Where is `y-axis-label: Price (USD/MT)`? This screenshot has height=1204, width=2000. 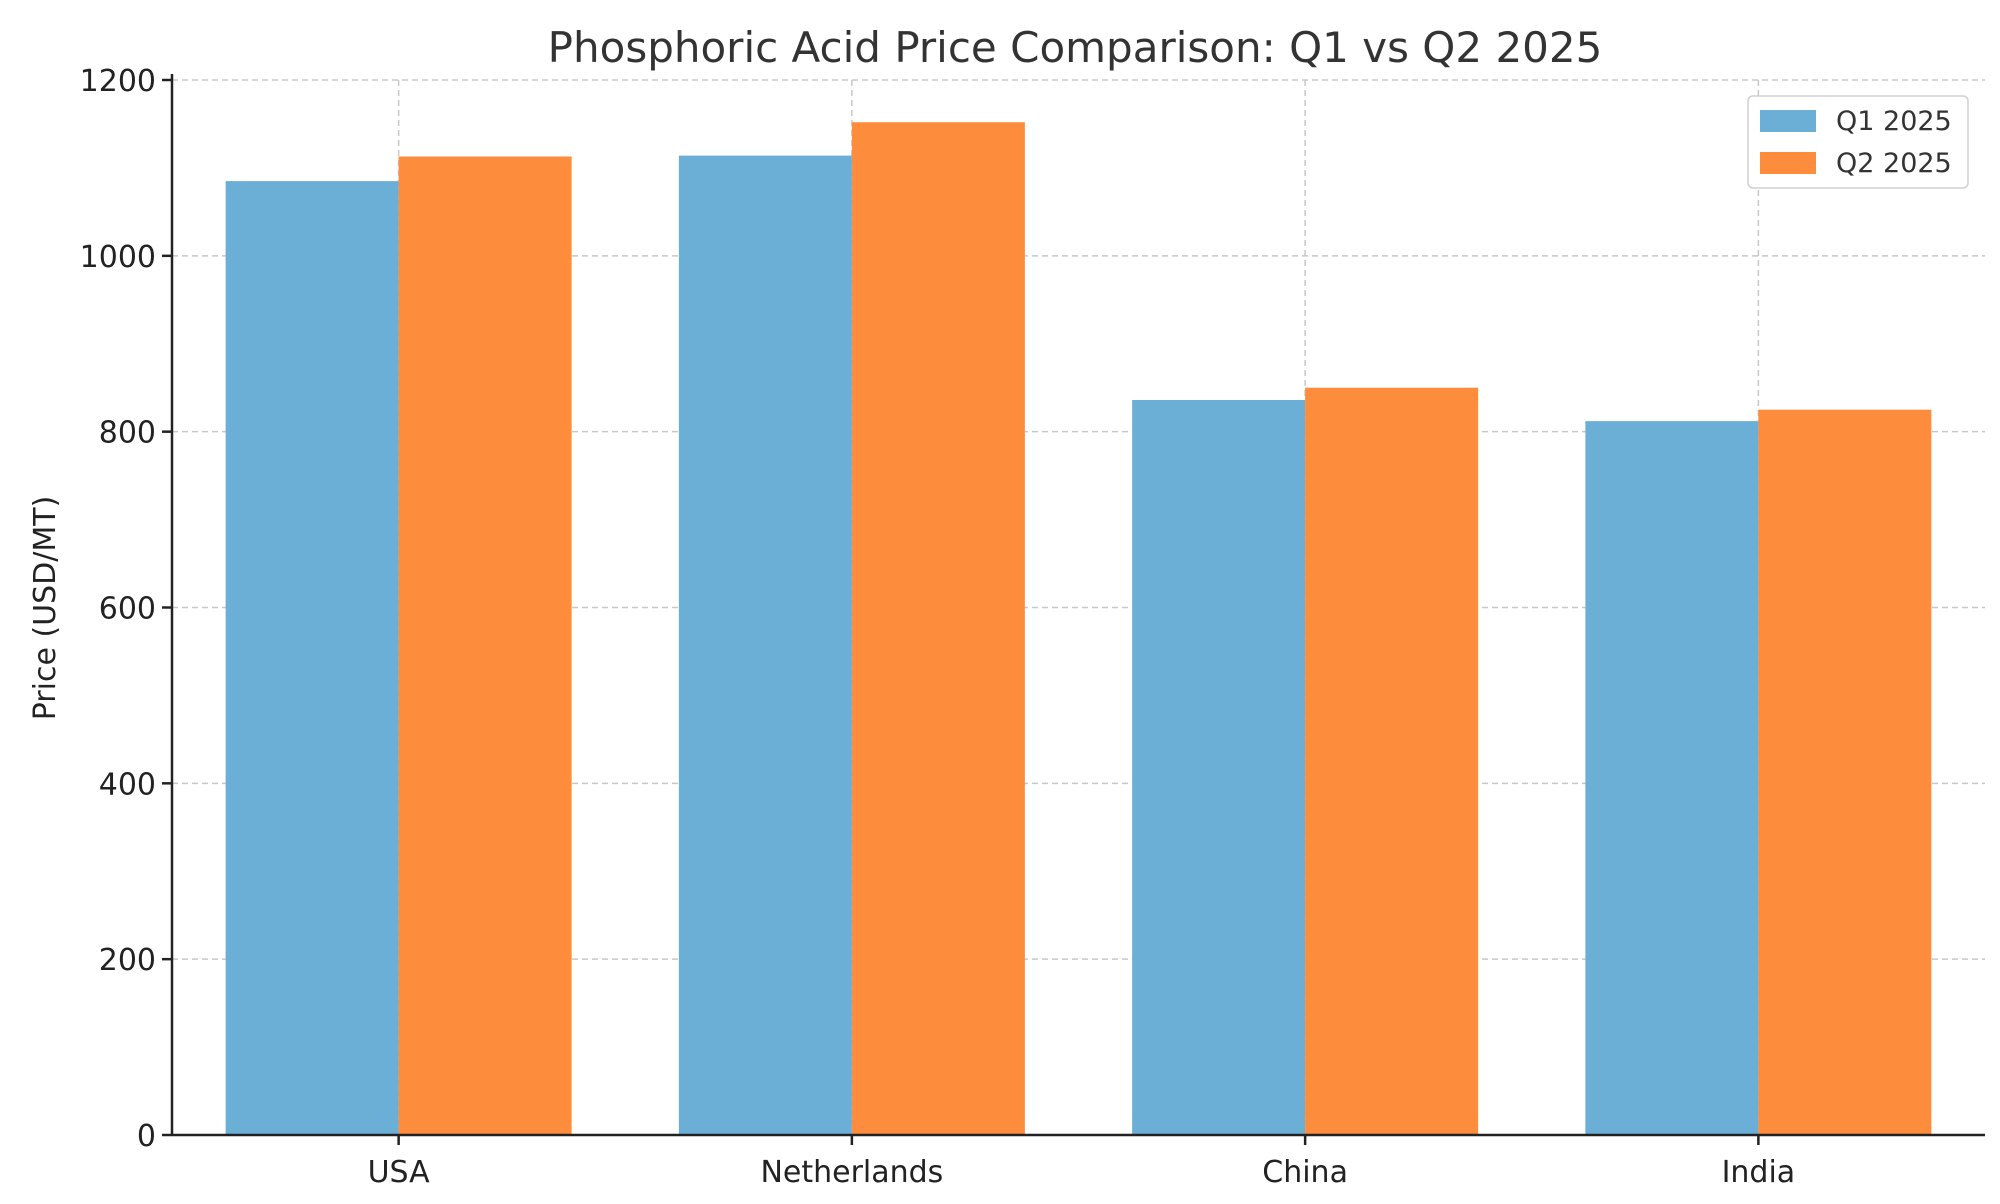
y-axis-label: Price (USD/MT) is located at coordinates (45, 608).